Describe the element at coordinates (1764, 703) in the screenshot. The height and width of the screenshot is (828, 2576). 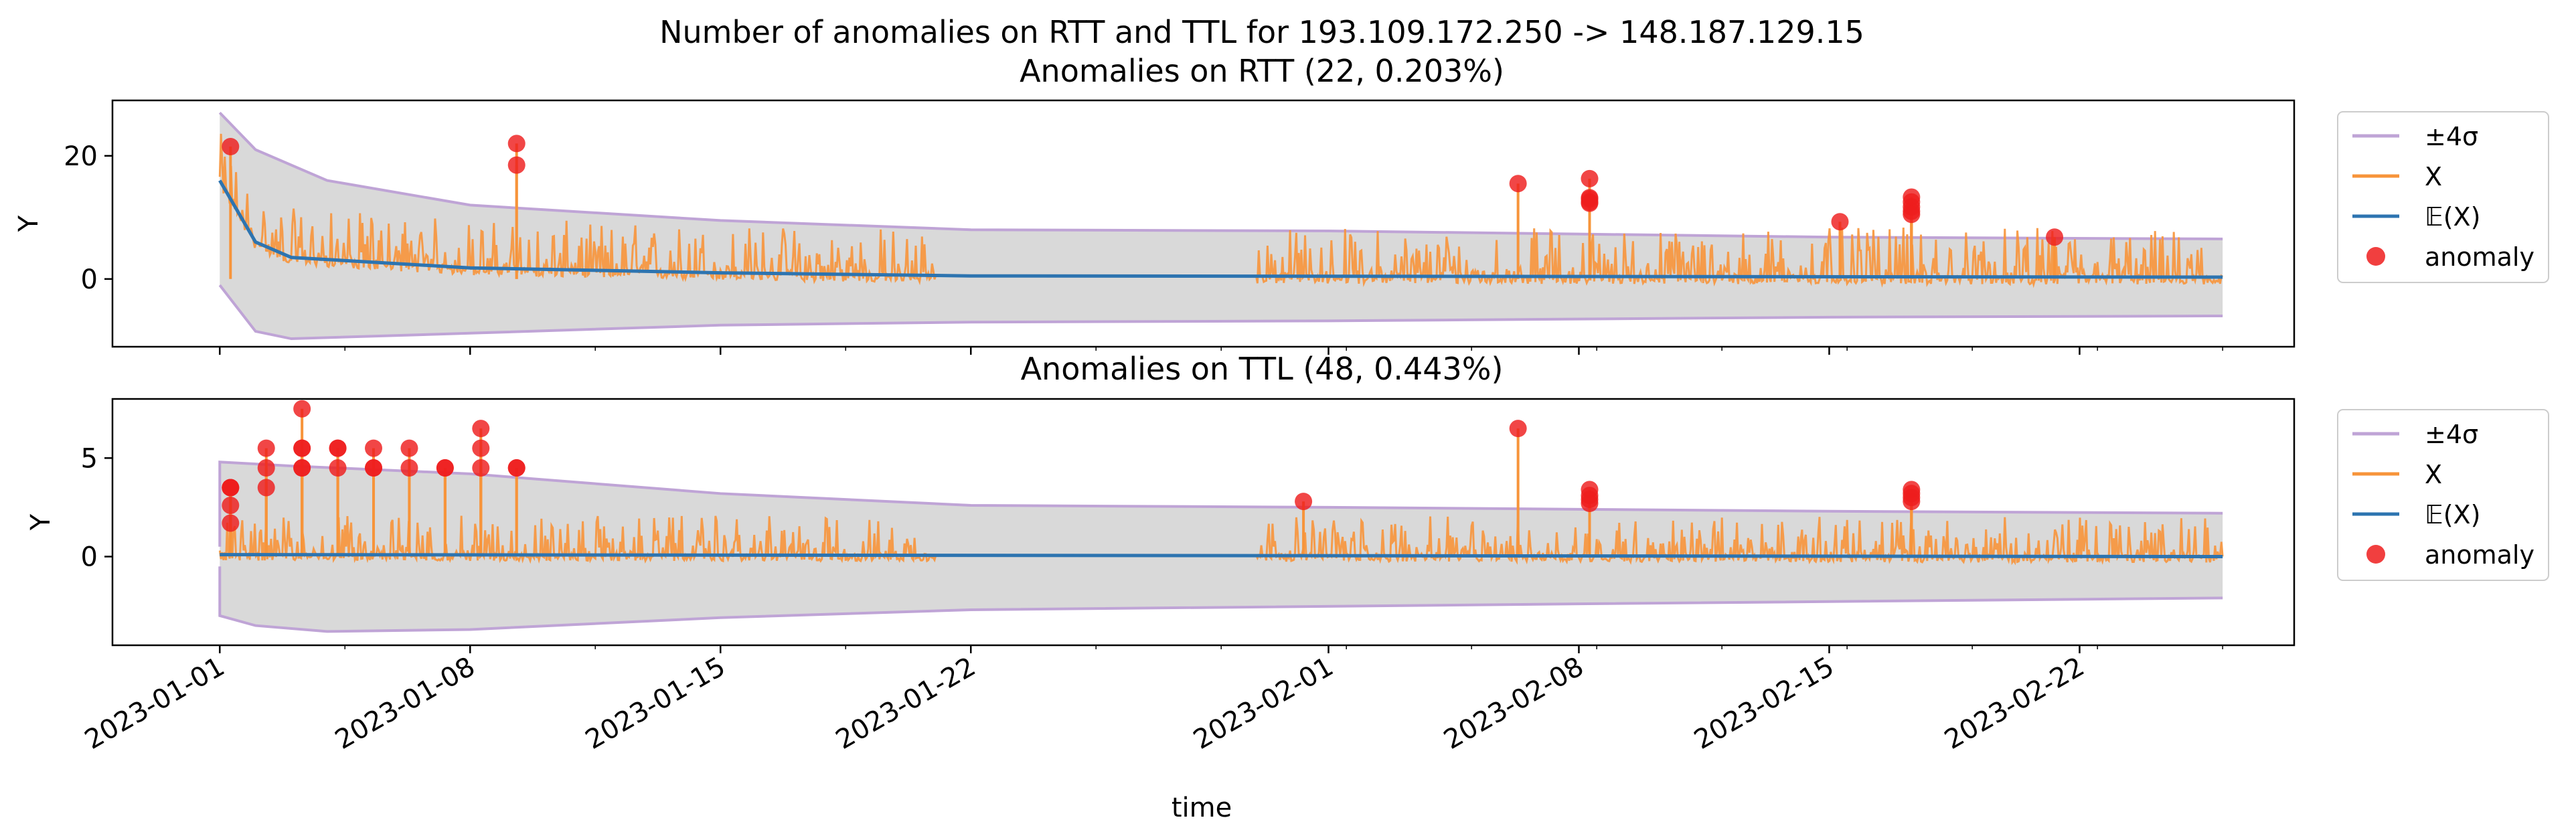
I see `x-tick-label: 2023-02-15` at that location.